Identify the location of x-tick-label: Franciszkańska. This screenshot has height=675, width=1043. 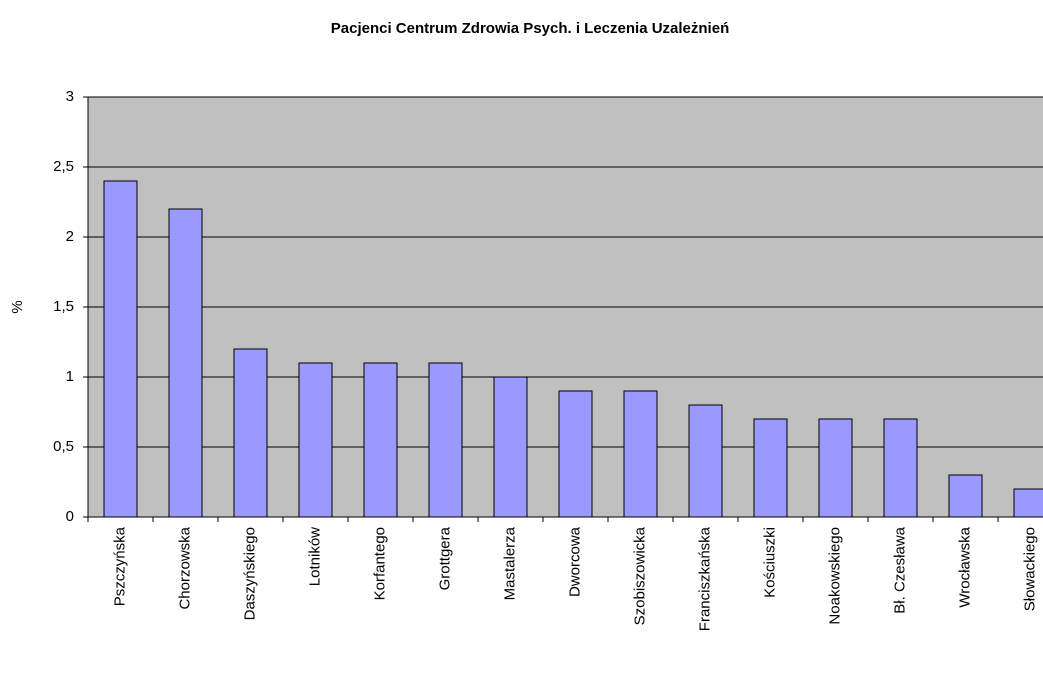
(704, 578).